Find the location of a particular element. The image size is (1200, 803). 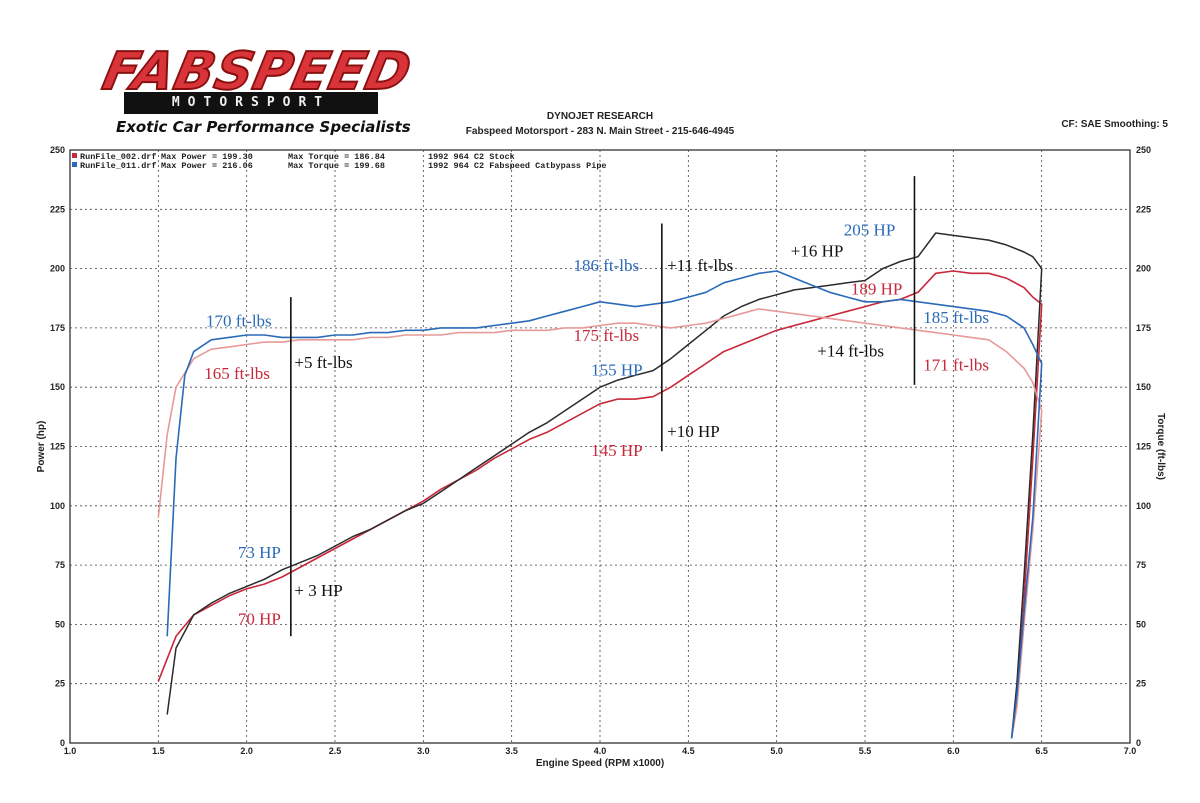

y-tick-label: 200 is located at coordinates (57, 269).